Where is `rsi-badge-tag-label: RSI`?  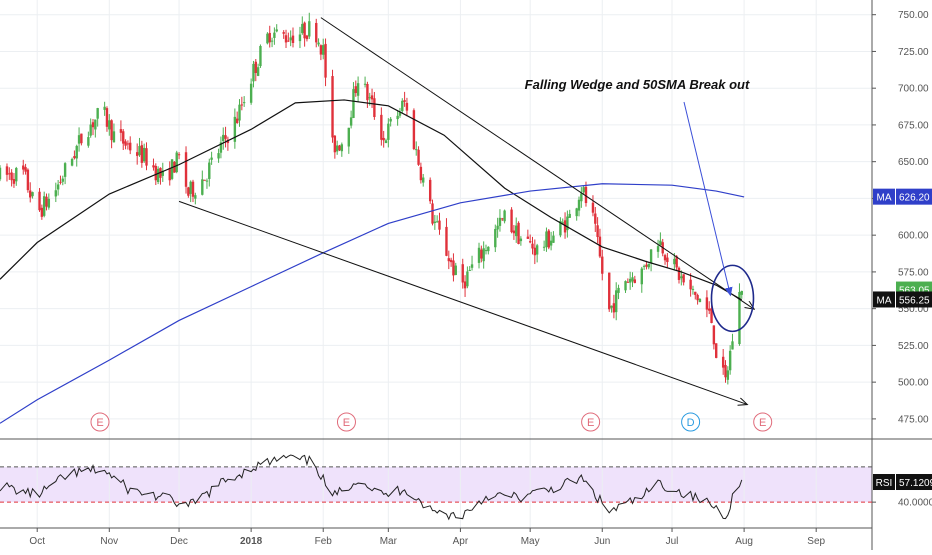 rsi-badge-tag-label: RSI is located at coordinates (884, 483).